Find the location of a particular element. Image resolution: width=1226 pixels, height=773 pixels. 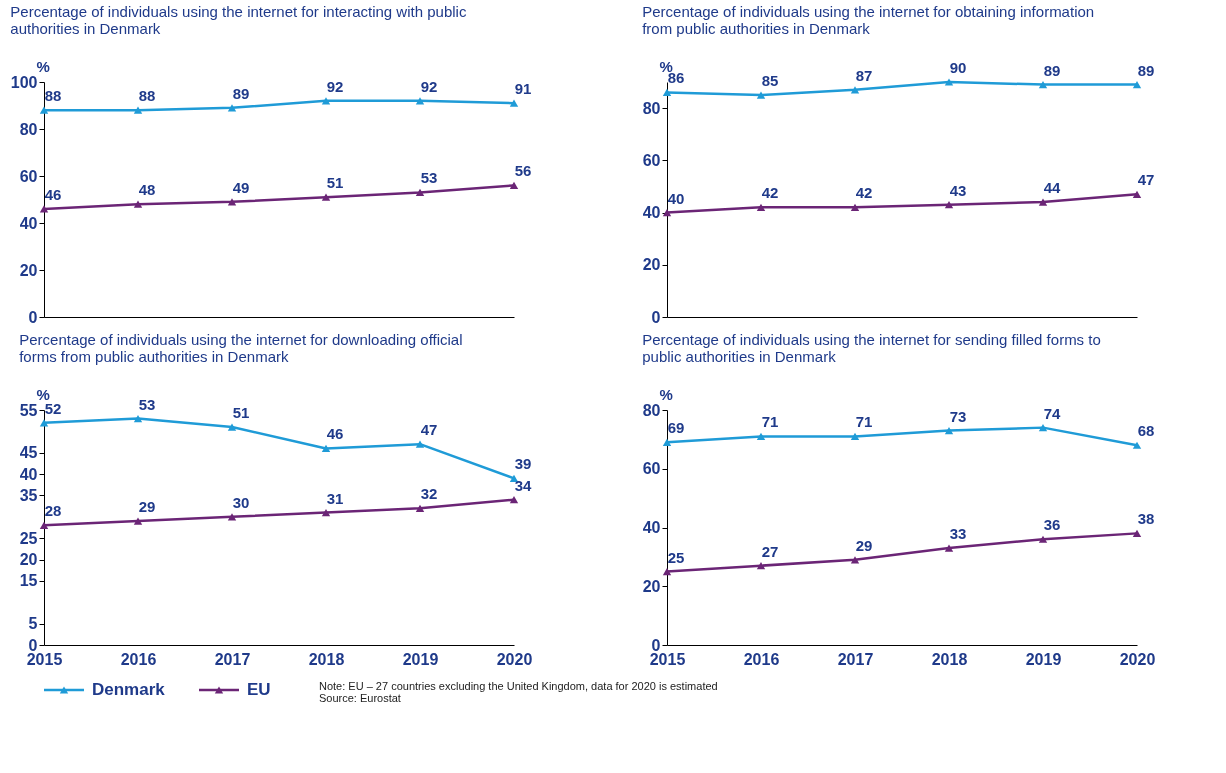

data-label: 43 is located at coordinates (958, 190).